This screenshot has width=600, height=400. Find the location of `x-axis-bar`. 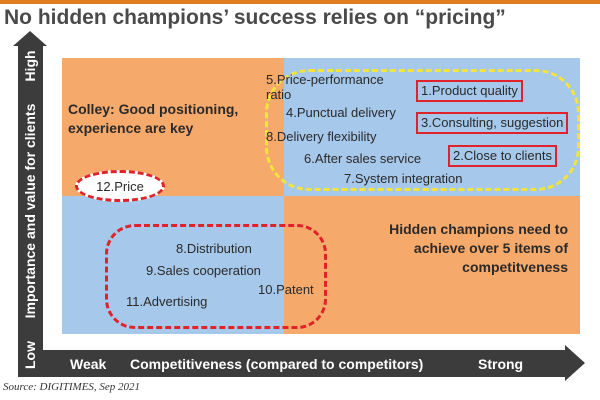

x-axis-bar is located at coordinates (291, 363).